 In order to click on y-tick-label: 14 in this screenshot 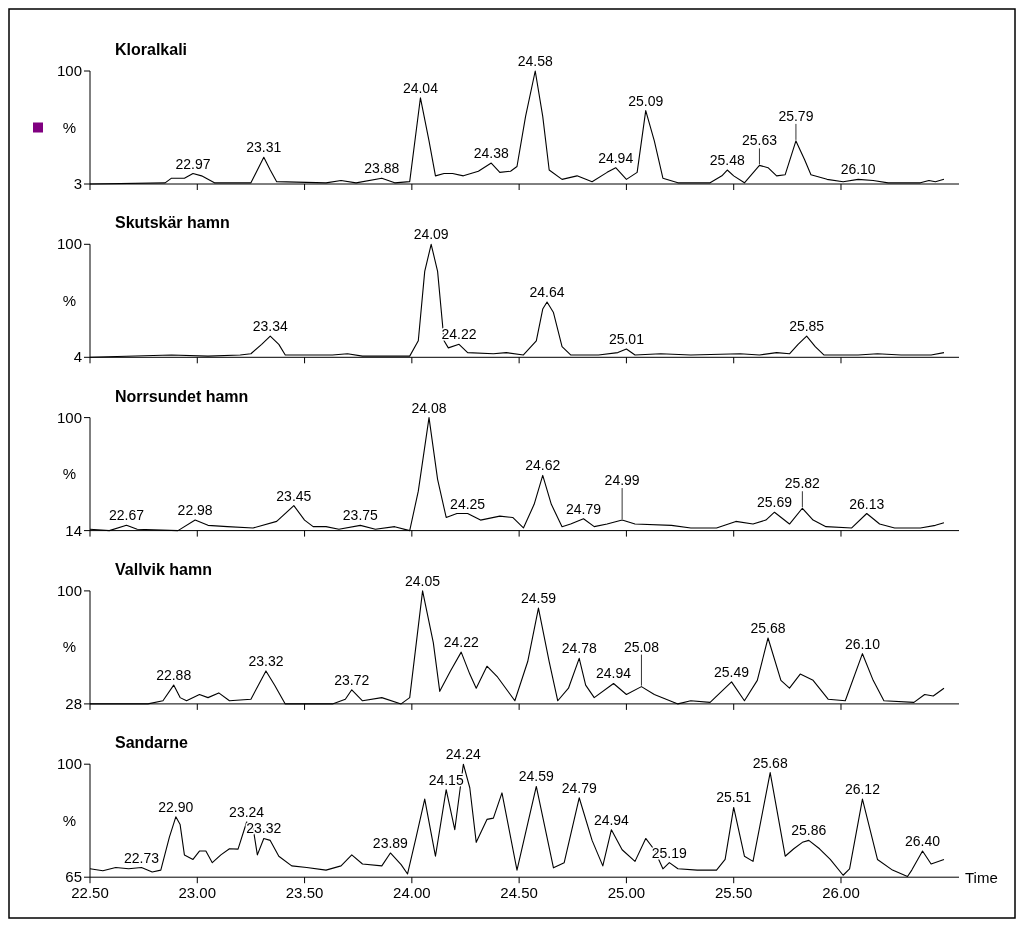, I will do `click(73, 530)`.